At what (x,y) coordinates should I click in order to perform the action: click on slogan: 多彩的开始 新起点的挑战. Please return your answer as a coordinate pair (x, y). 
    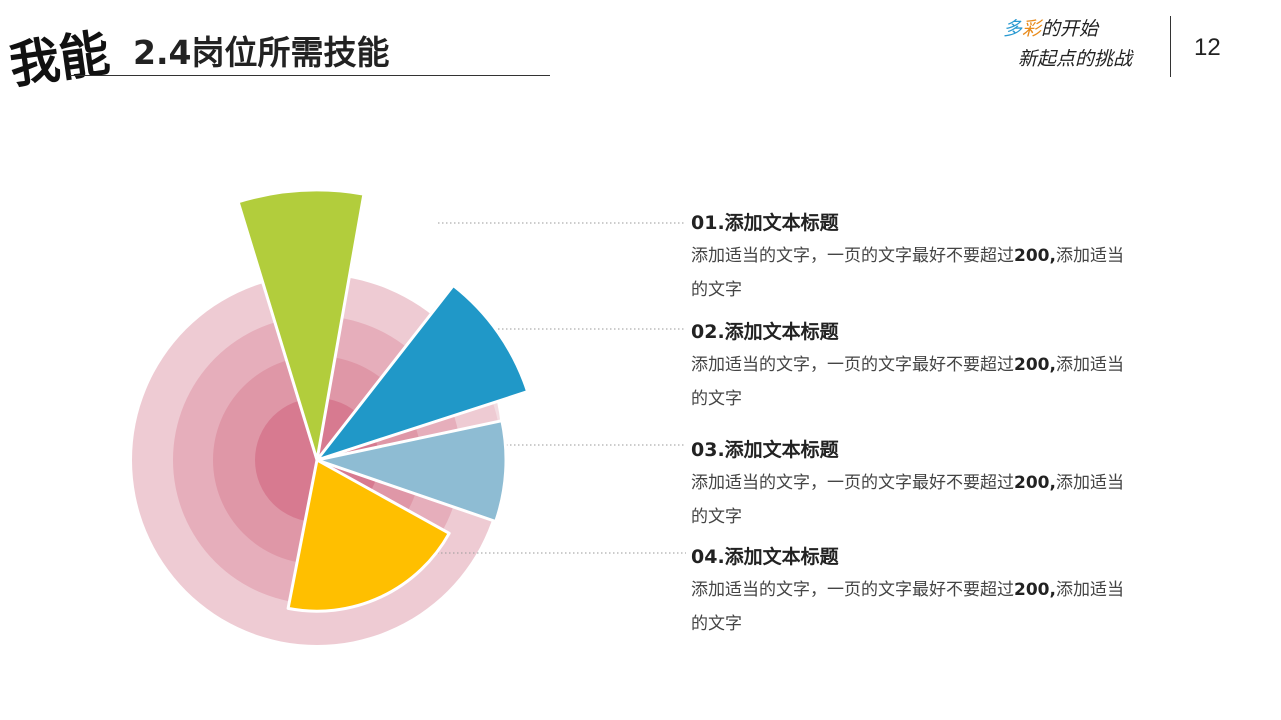
    Looking at the image, I should click on (1080, 44).